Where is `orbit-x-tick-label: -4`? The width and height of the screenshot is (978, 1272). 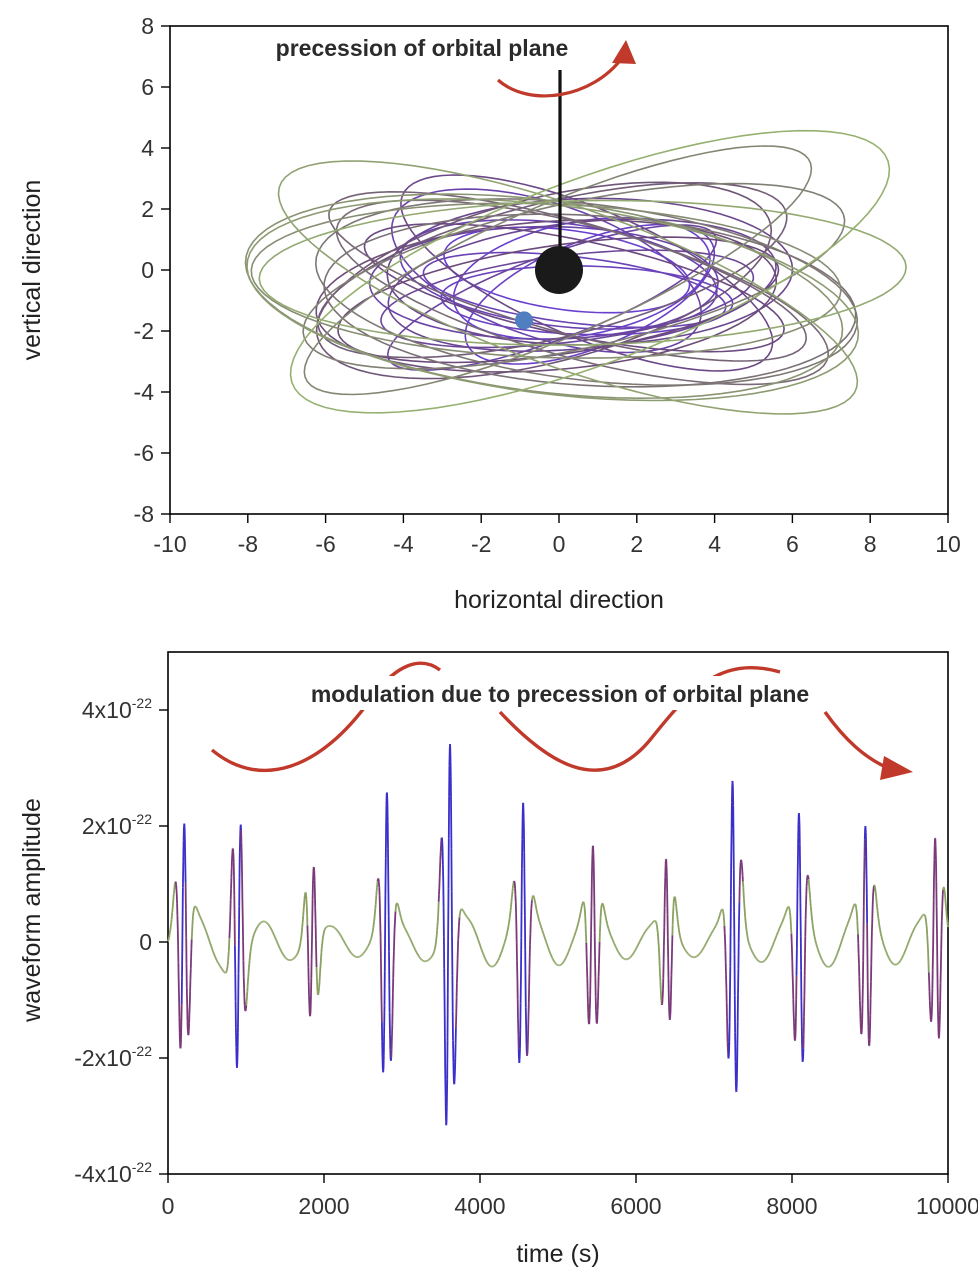
orbit-x-tick-label: -4 is located at coordinates (403, 544).